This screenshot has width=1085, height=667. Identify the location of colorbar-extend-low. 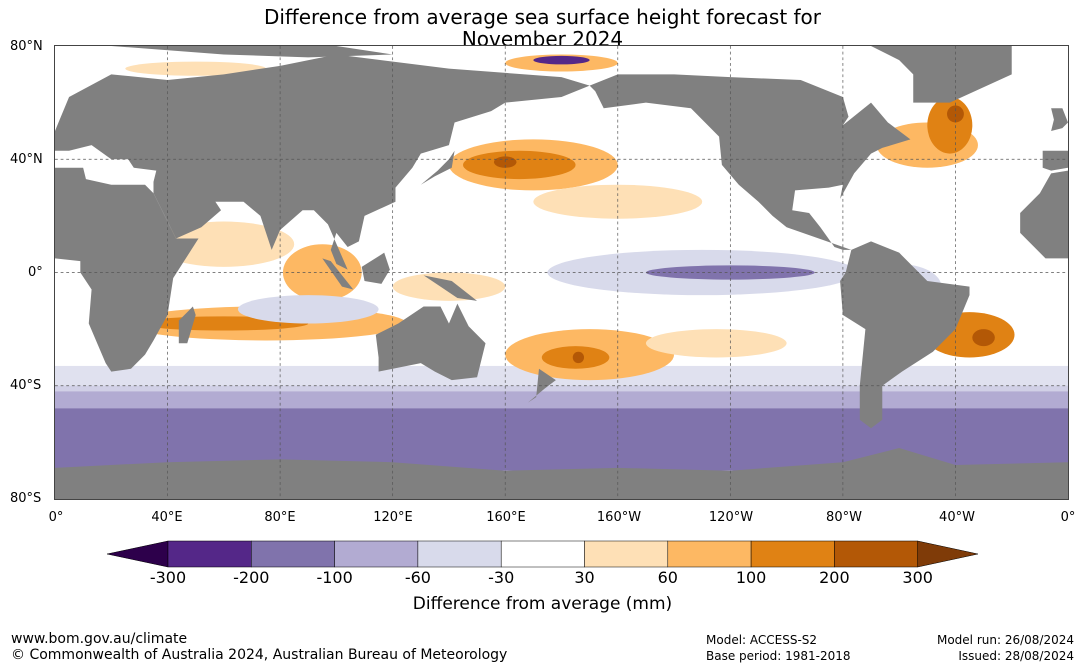
(138, 554).